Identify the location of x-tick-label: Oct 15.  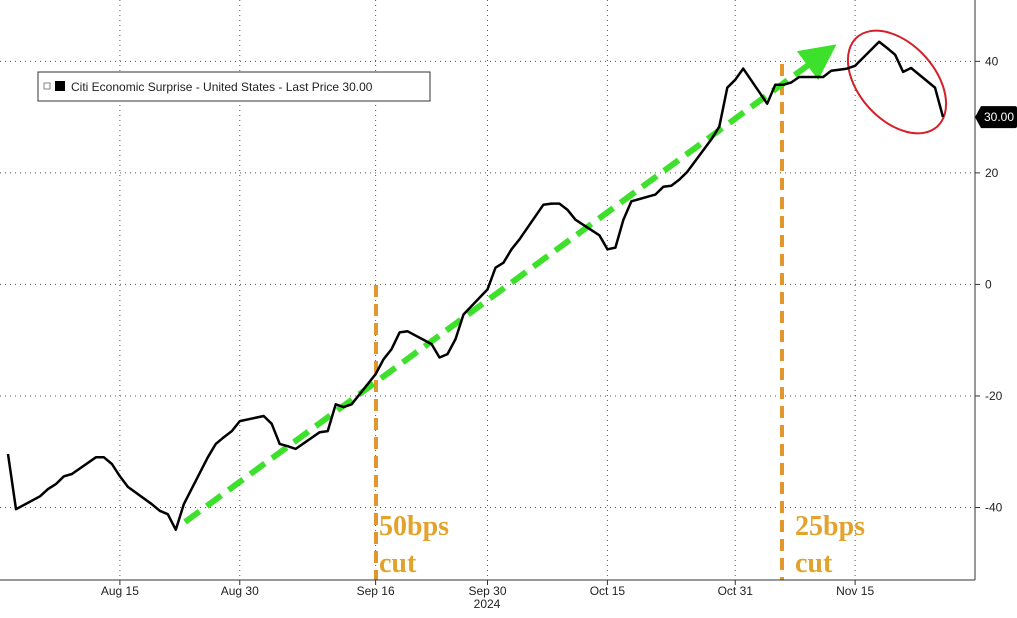
(608, 591).